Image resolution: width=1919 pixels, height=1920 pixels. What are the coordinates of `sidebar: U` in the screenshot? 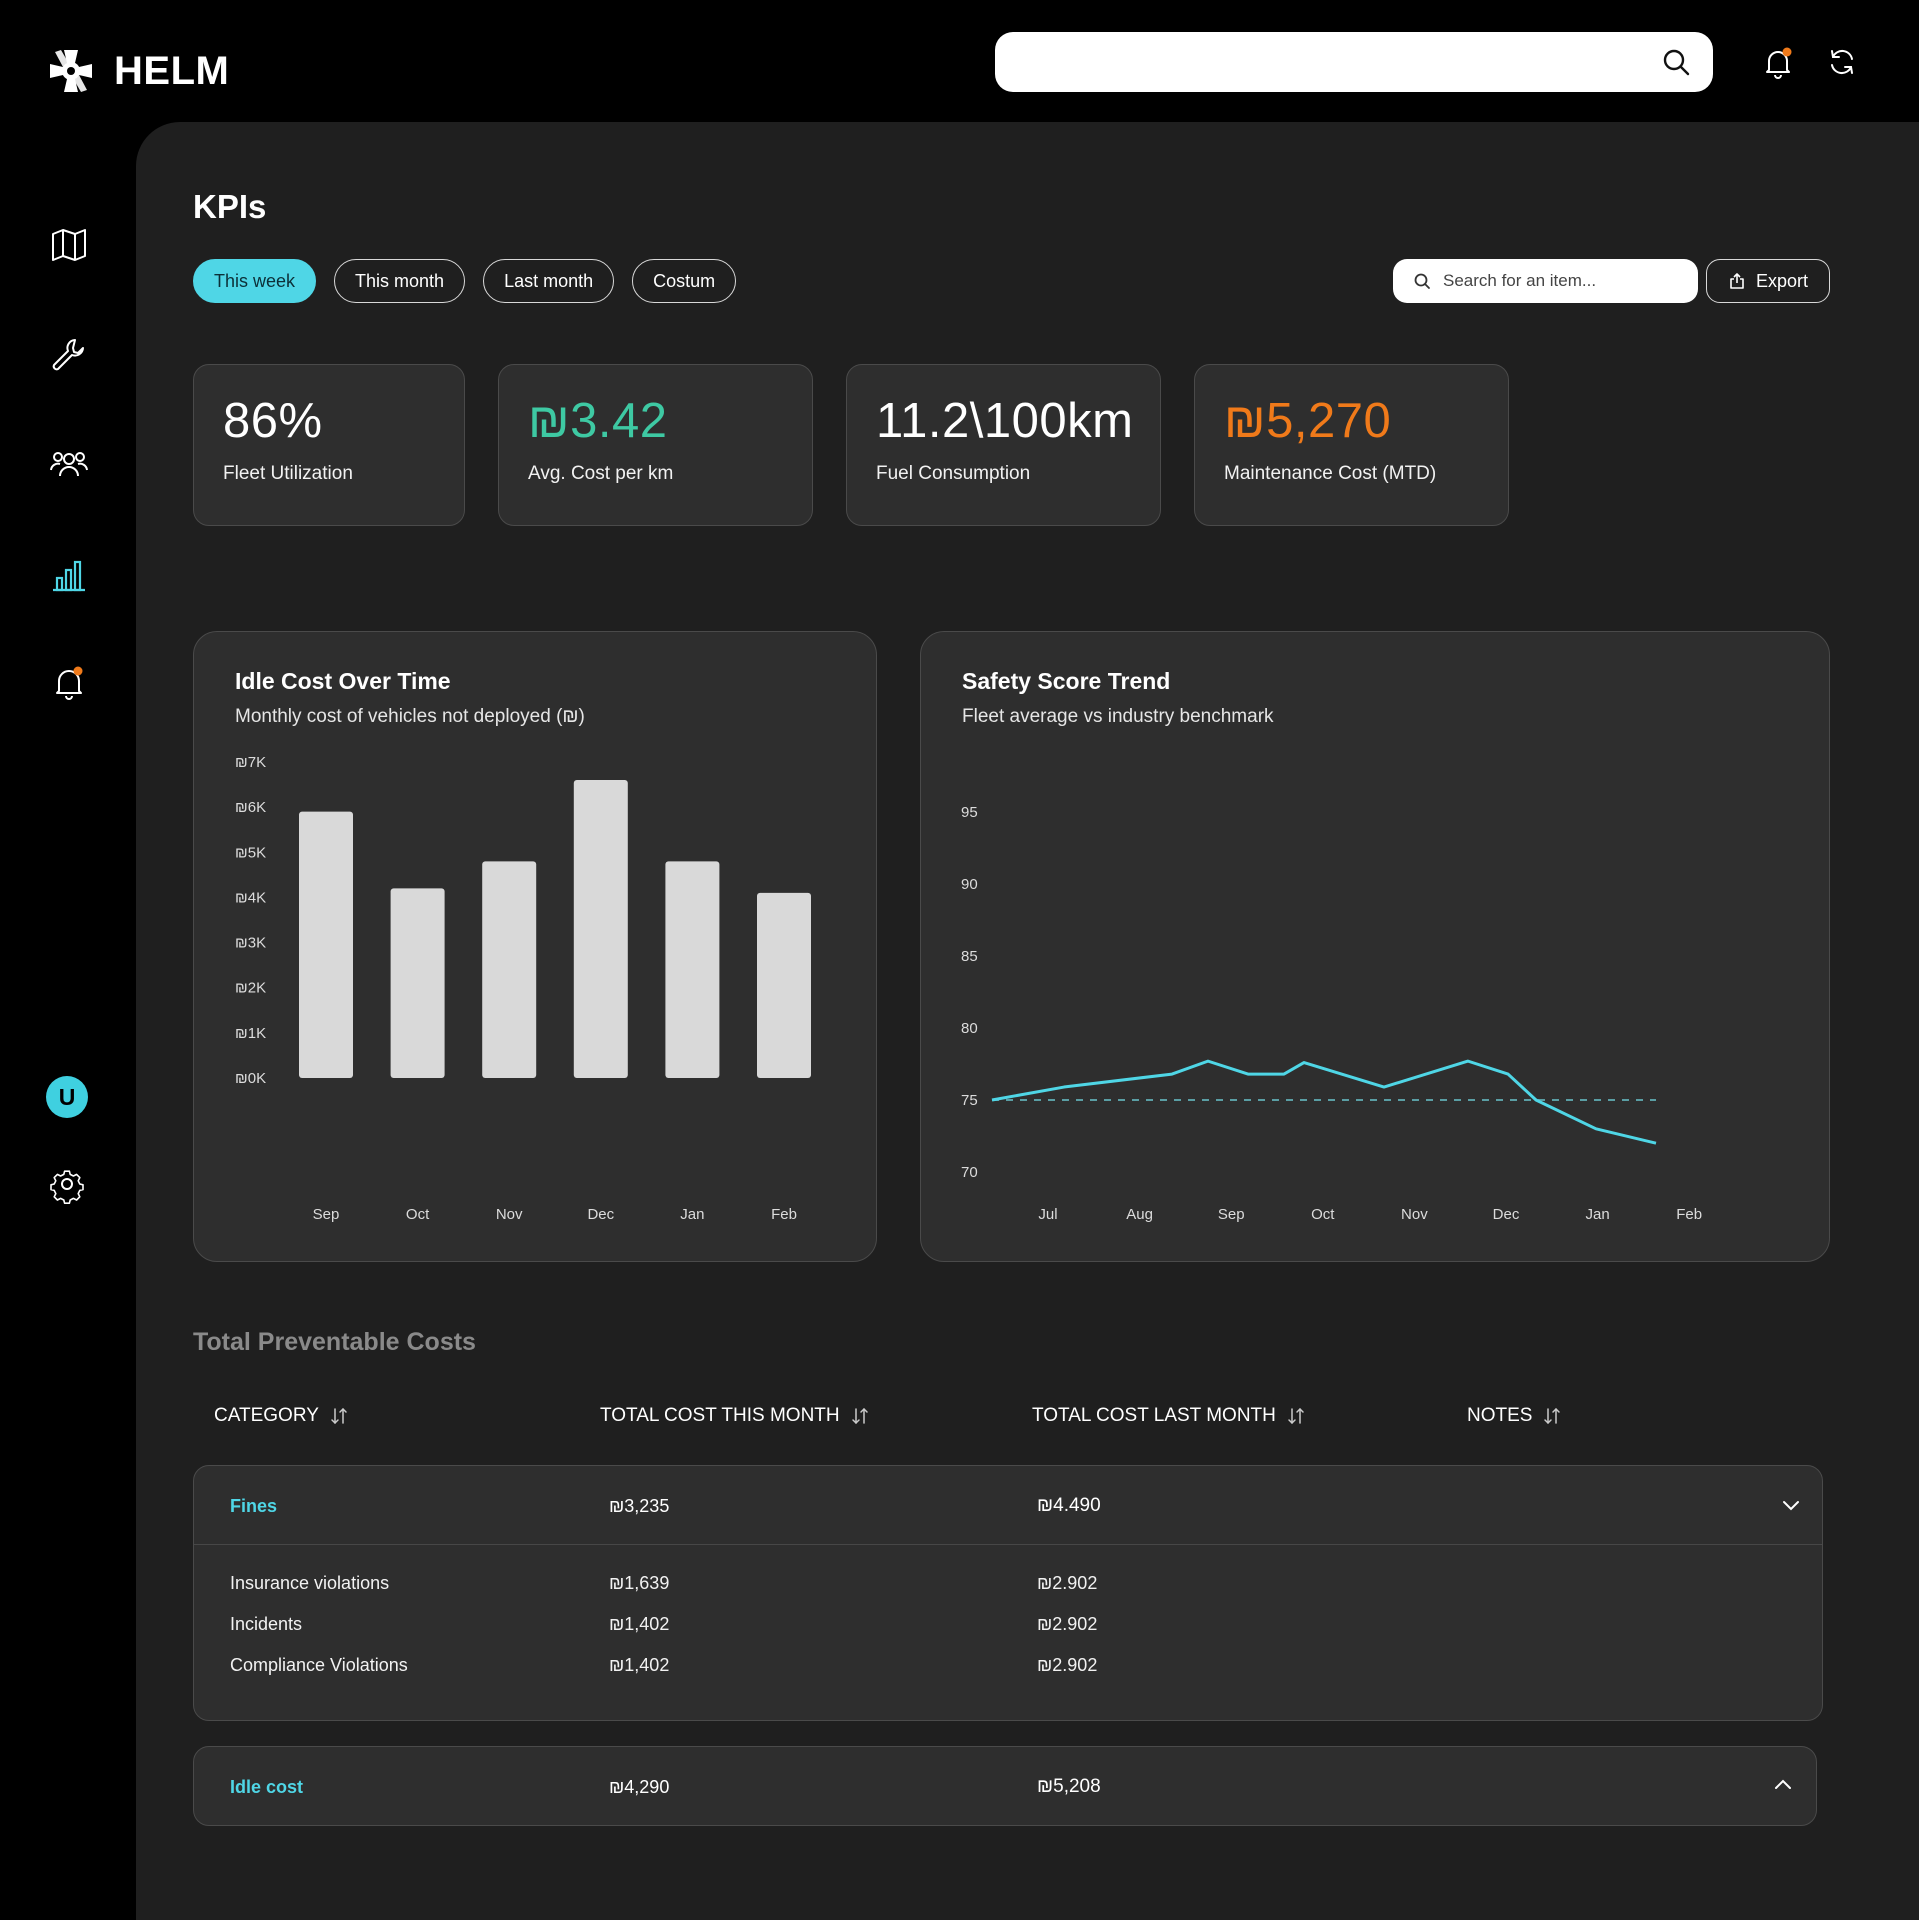 It's located at (68, 1021).